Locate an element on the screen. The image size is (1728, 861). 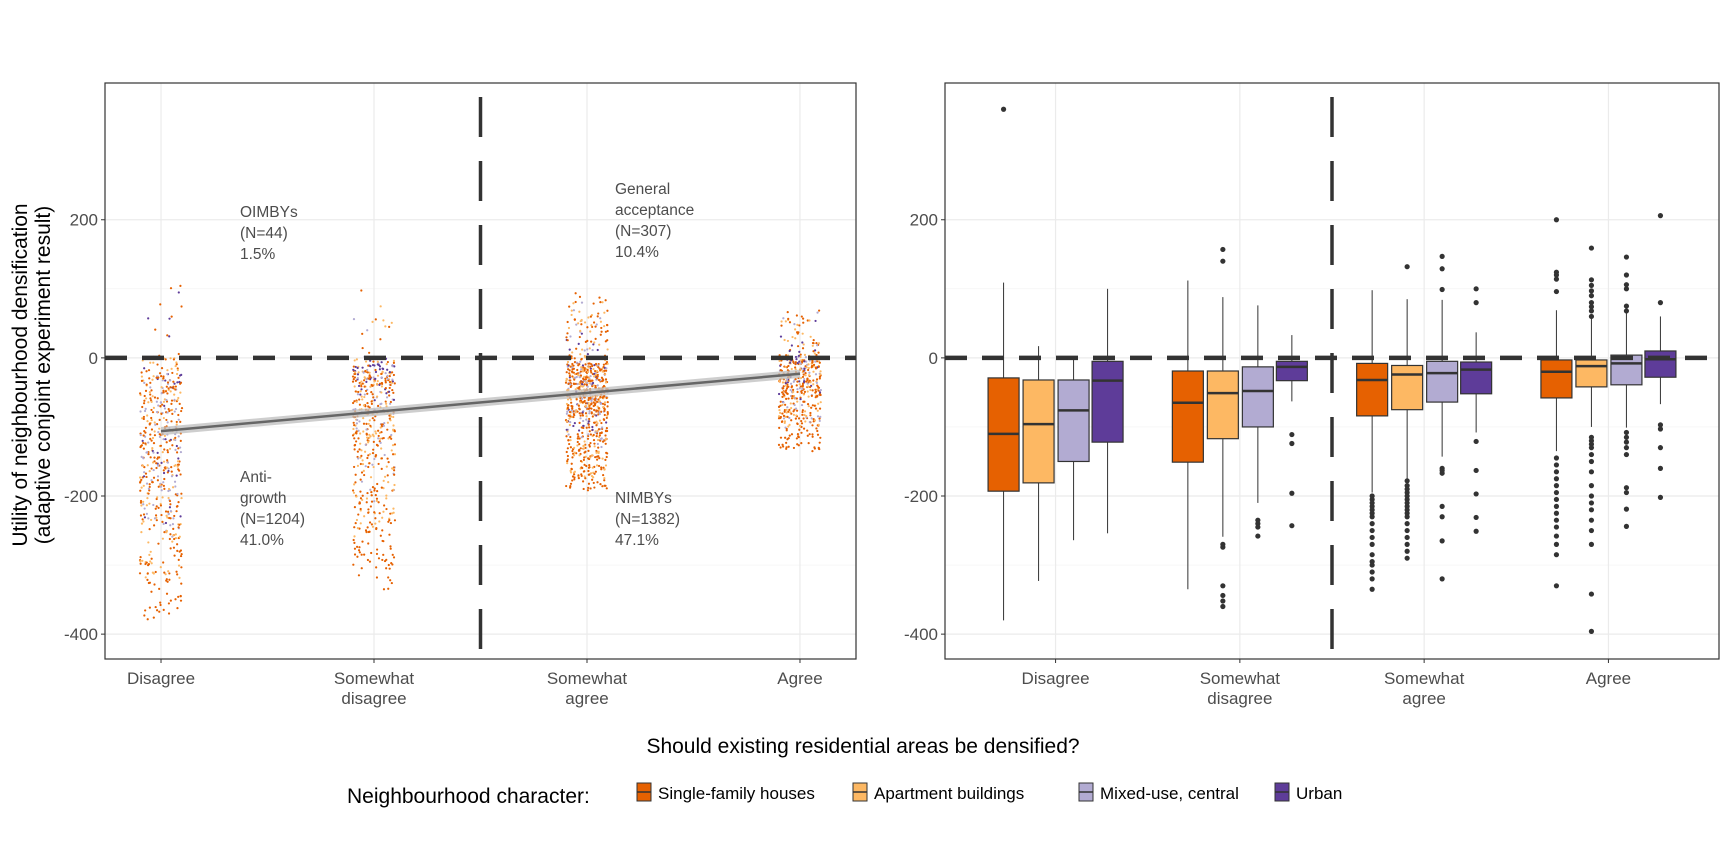
y-tick-label: 200 is located at coordinates (924, 220).